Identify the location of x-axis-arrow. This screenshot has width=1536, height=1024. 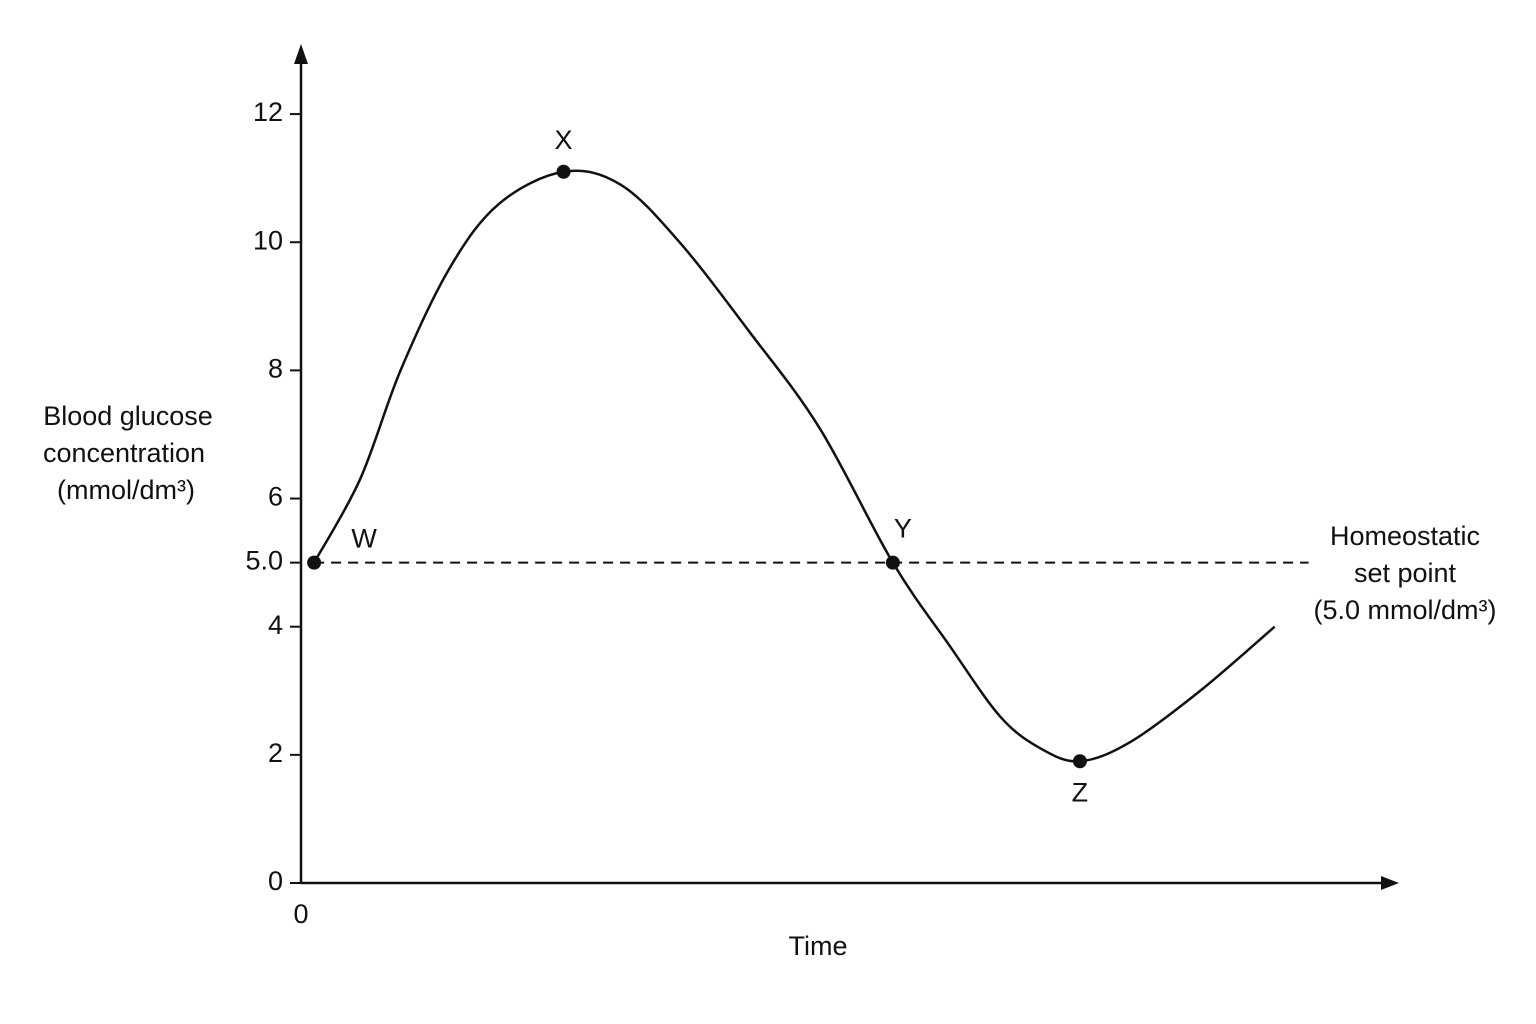
(1390, 883).